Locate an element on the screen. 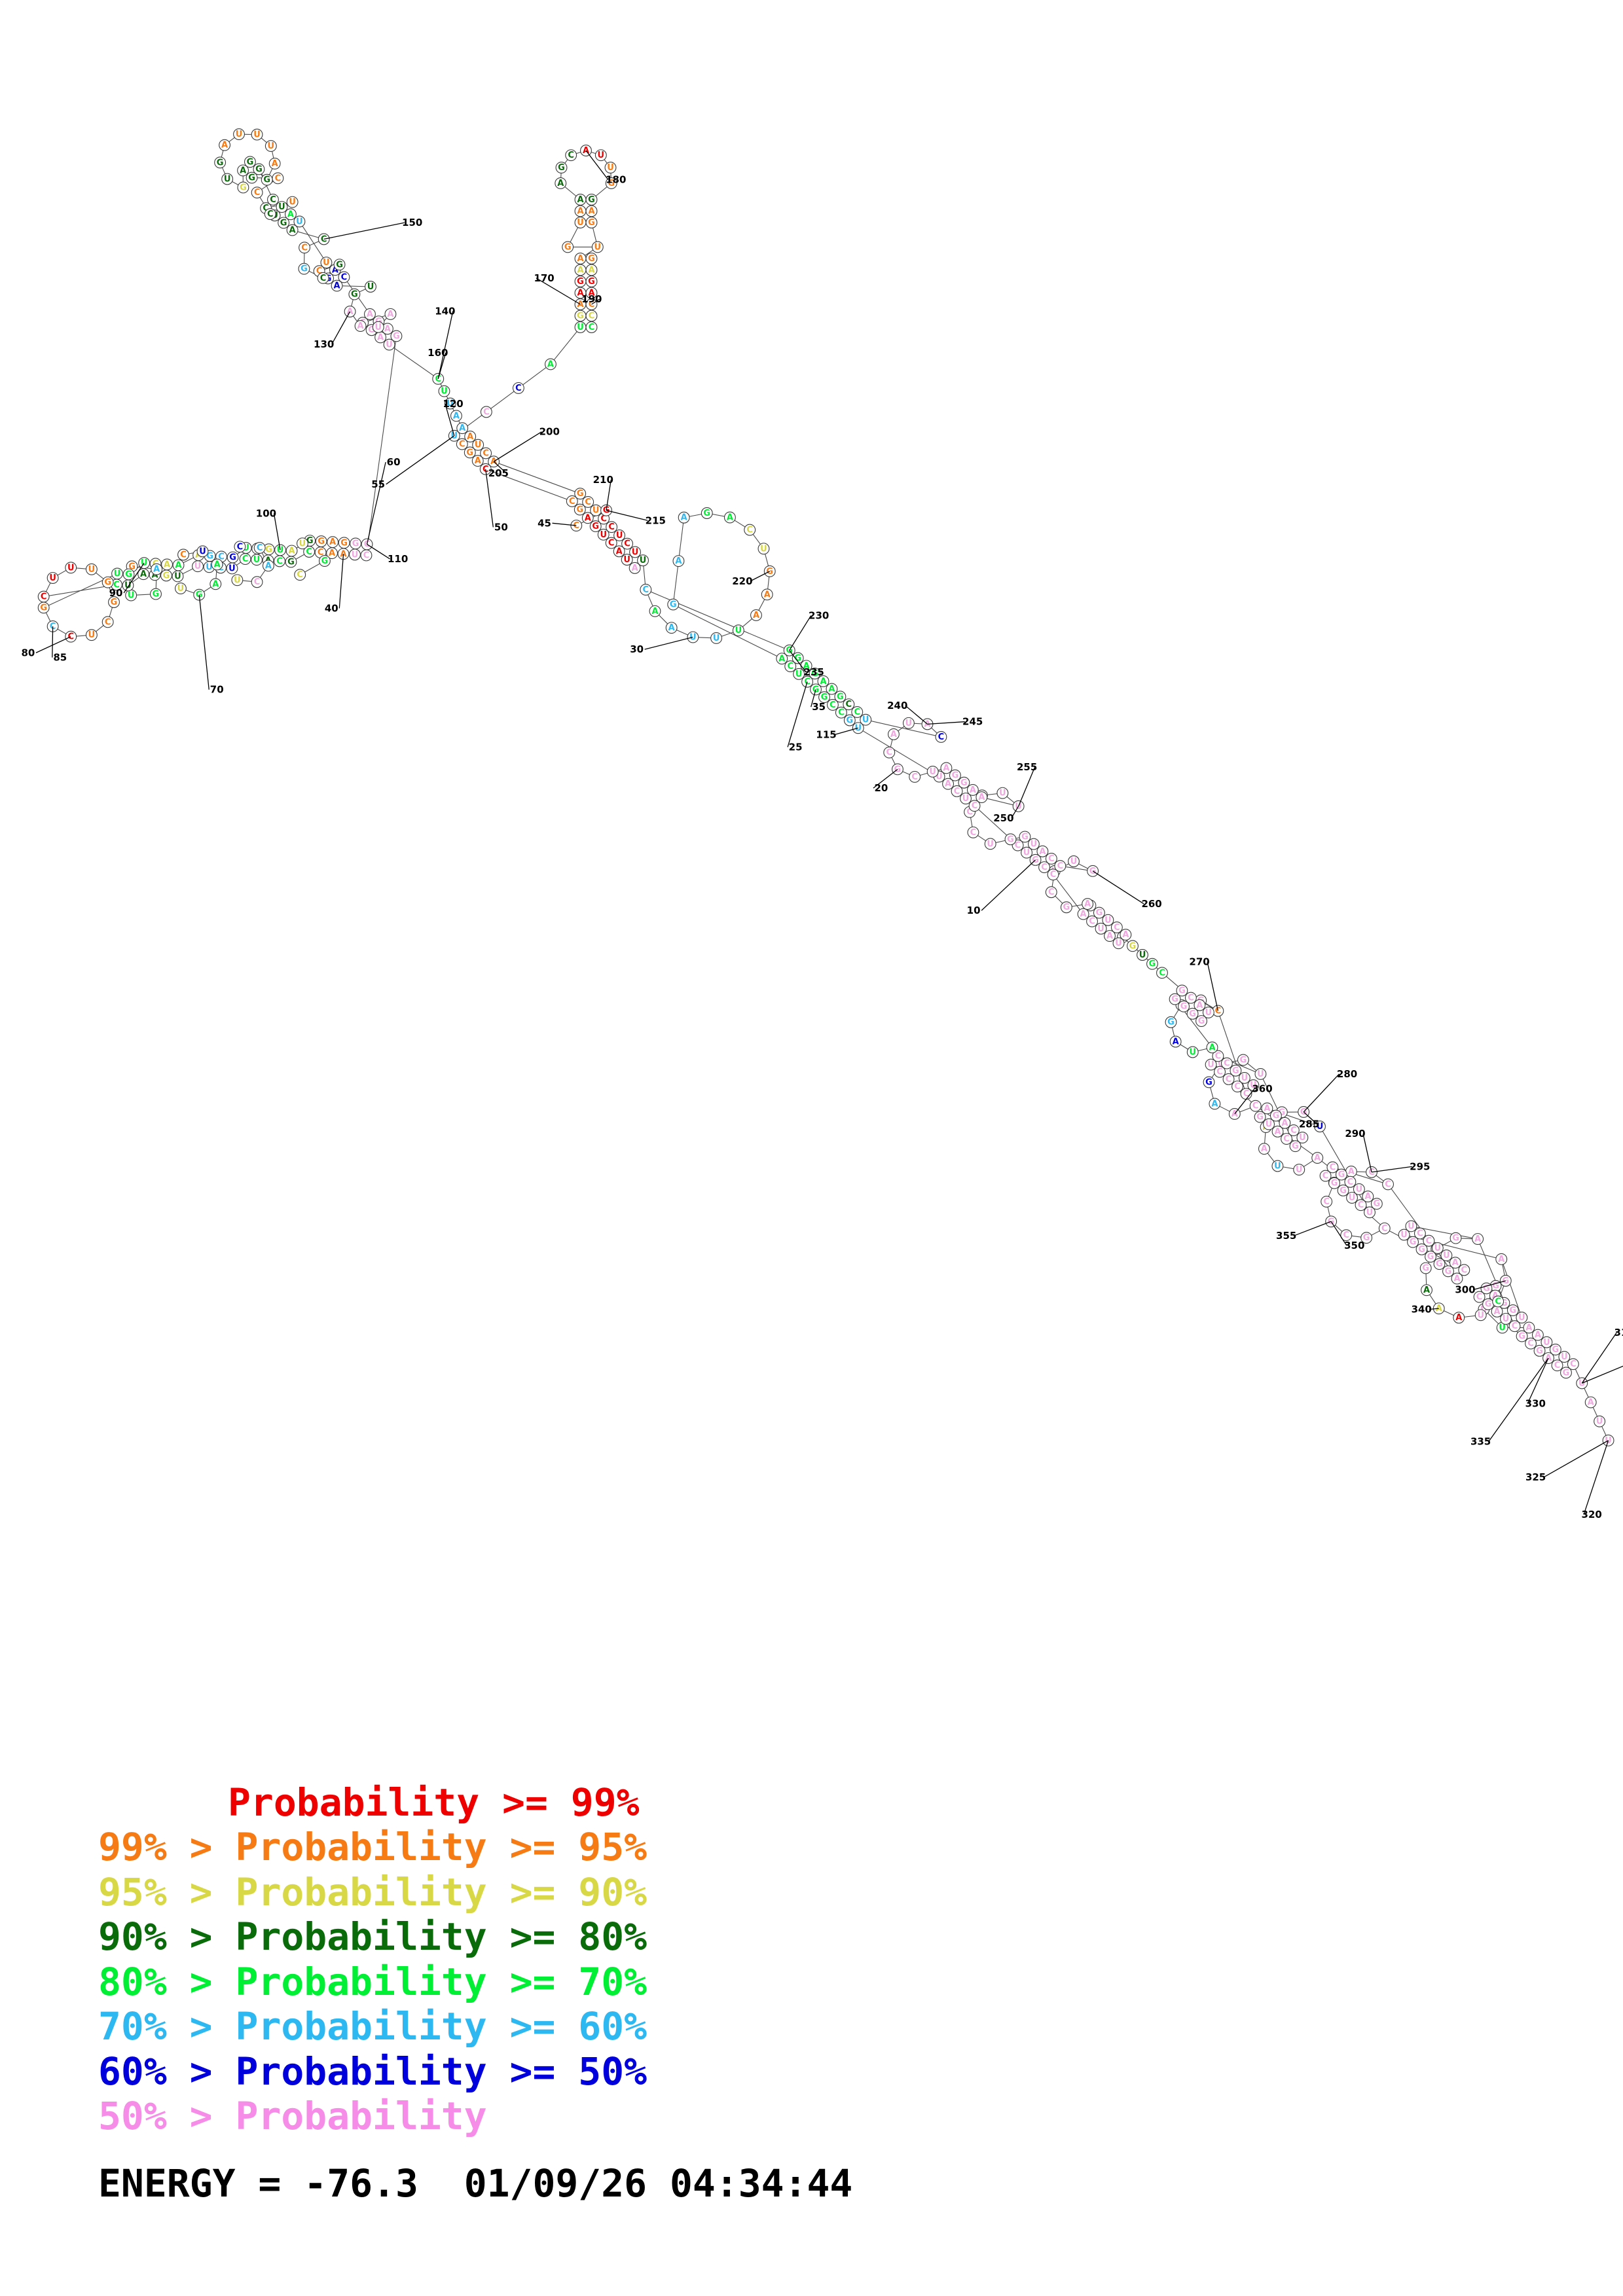 Image resolution: width=1623 pixels, height=2296 pixels. position-label: 150 is located at coordinates (372, 228).